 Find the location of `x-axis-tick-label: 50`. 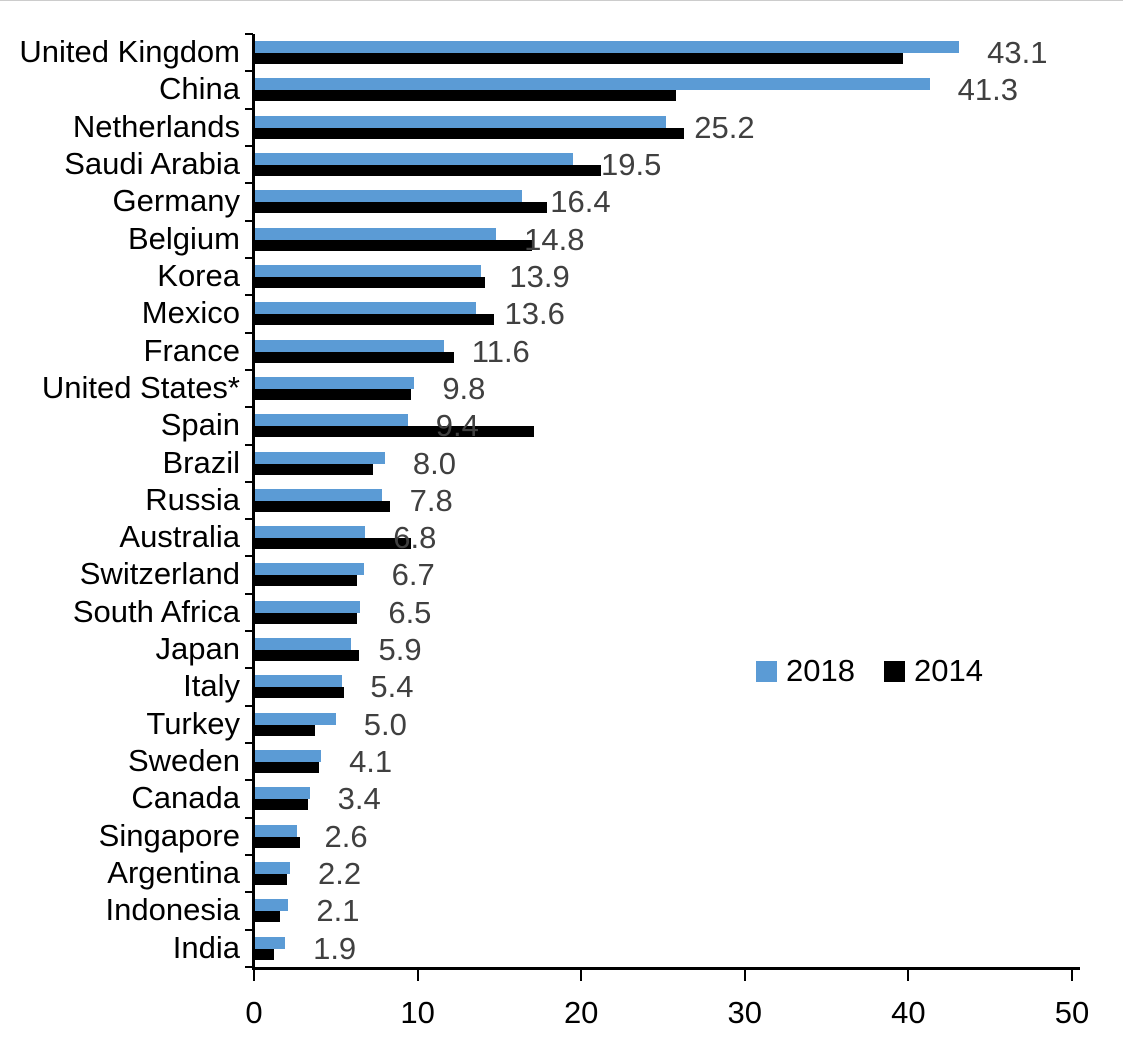

x-axis-tick-label: 50 is located at coordinates (1072, 1012).